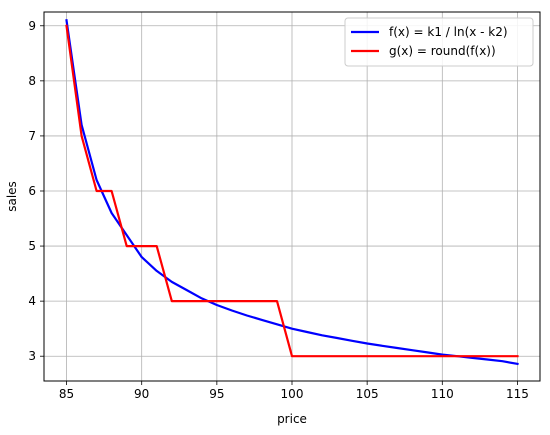 This screenshot has height=435, width=550. Describe the element at coordinates (292, 419) in the screenshot. I see `x-axis-label: price` at that location.